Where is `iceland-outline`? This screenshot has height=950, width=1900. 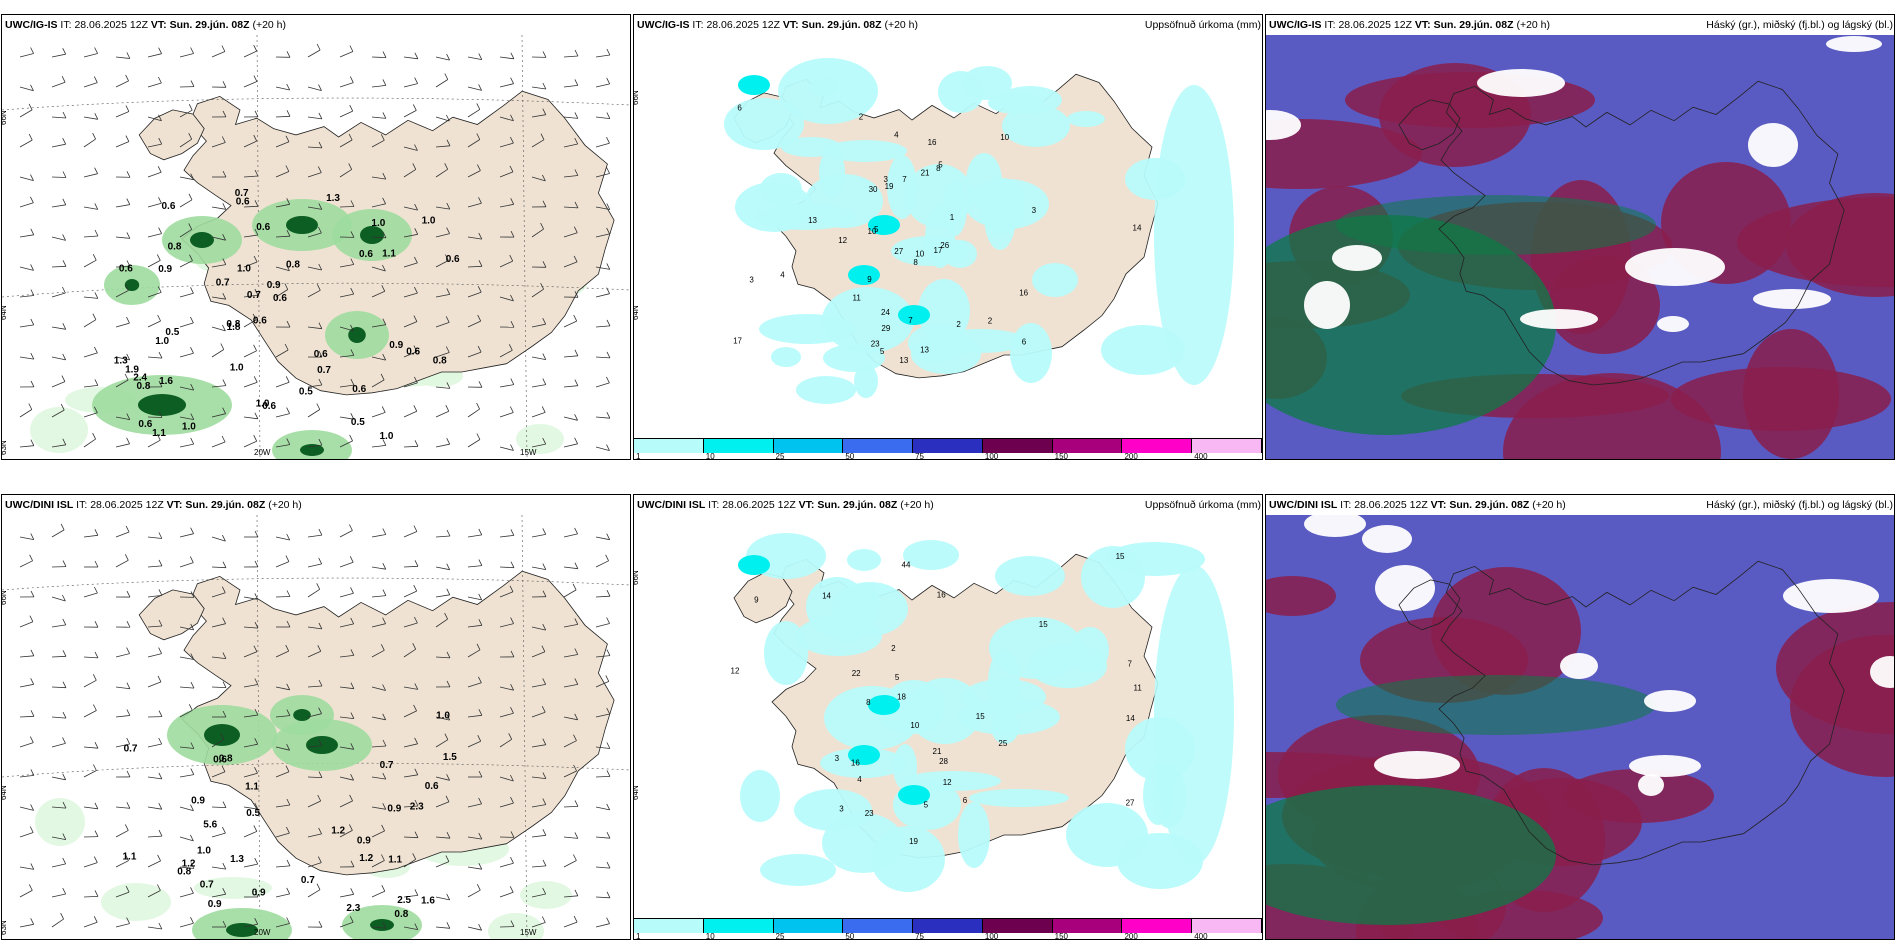 iceland-outline is located at coordinates (1641, 233).